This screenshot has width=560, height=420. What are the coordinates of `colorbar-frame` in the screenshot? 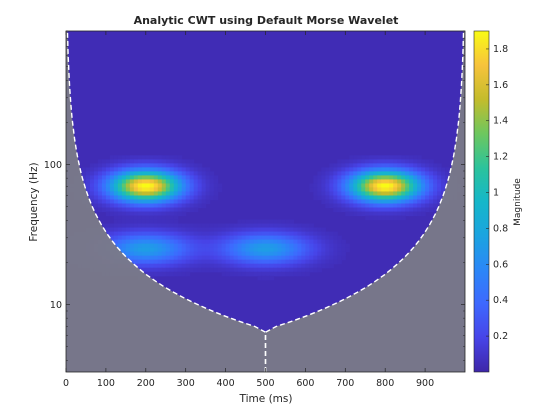 It's located at (481, 201).